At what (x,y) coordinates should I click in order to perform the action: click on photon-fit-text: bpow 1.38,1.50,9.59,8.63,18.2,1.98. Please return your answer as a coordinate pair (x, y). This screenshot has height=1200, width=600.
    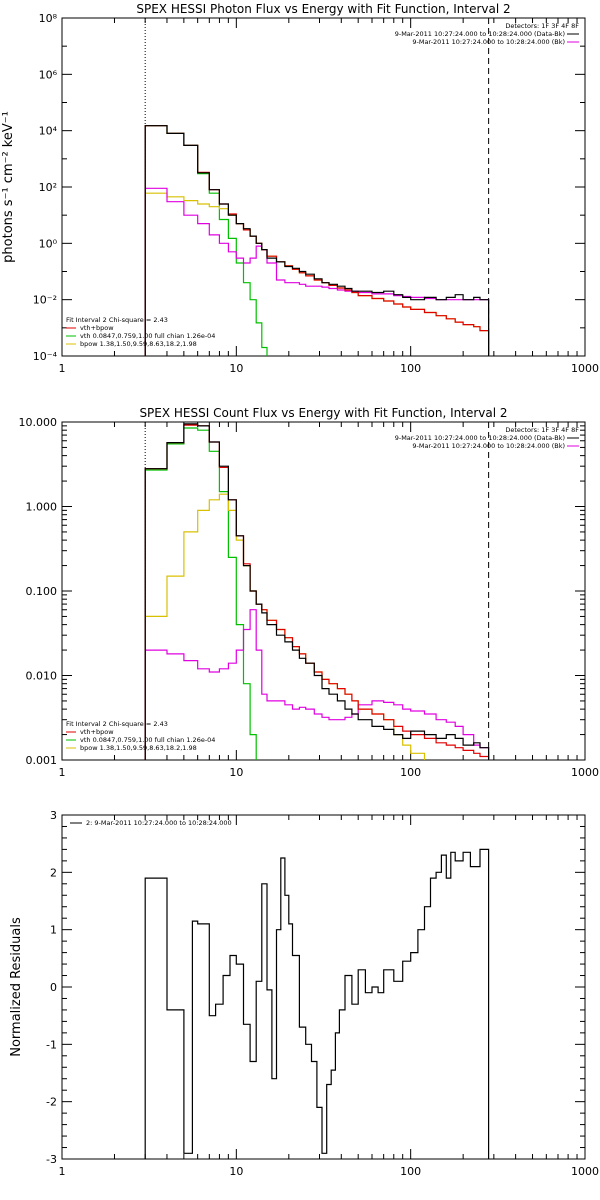
    Looking at the image, I should click on (138, 344).